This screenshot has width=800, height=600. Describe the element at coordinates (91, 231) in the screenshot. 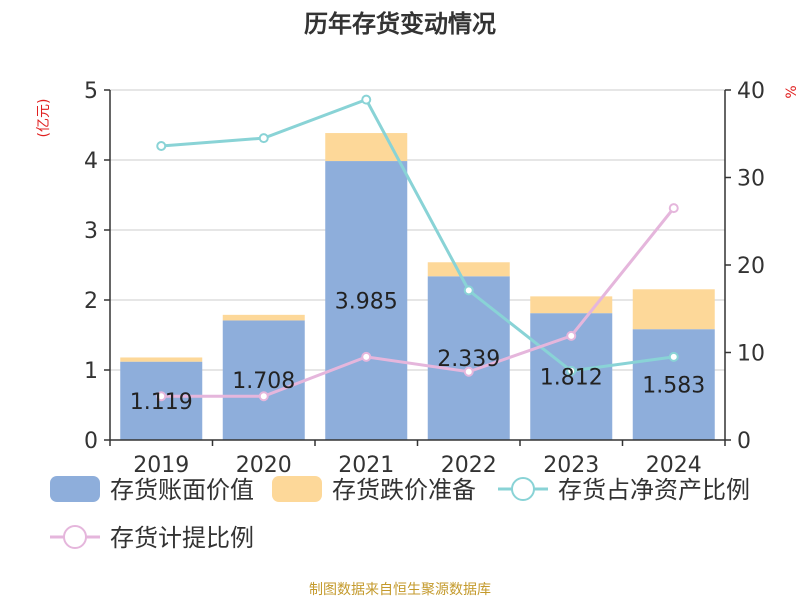

I see `left-tick-label: 3` at that location.